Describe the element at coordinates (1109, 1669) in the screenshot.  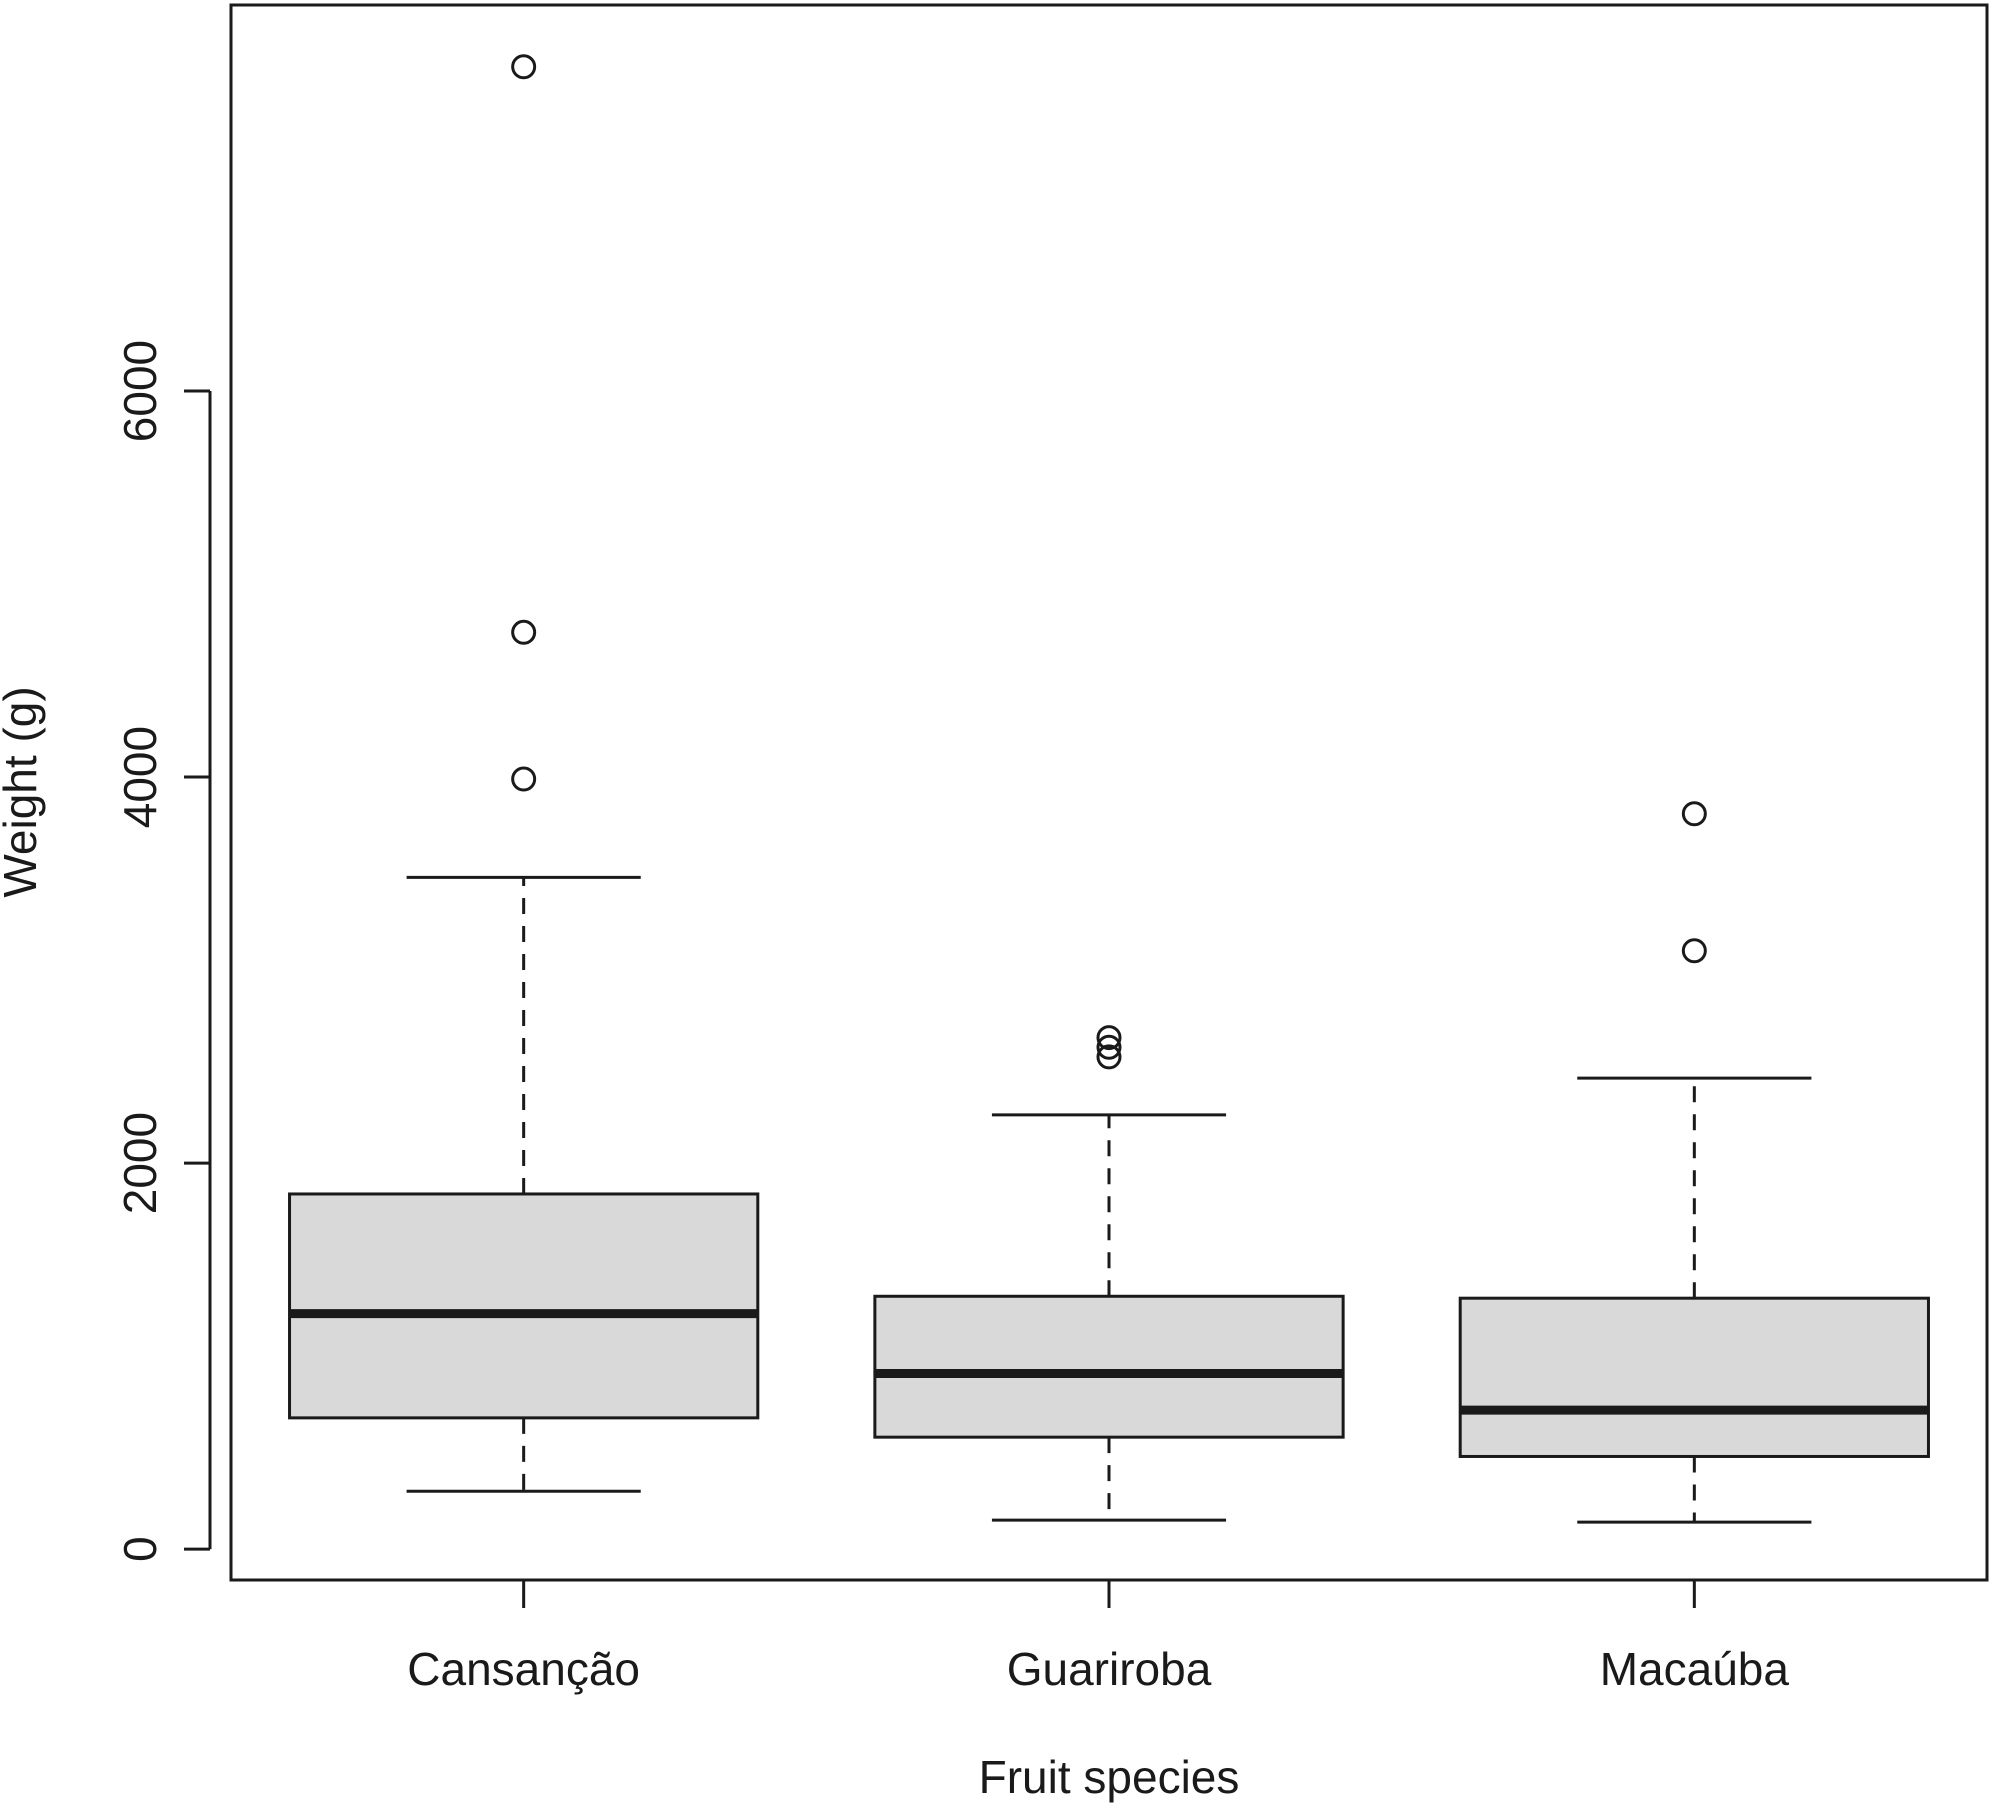
I see `x-tick-label-1: Guariroba` at that location.